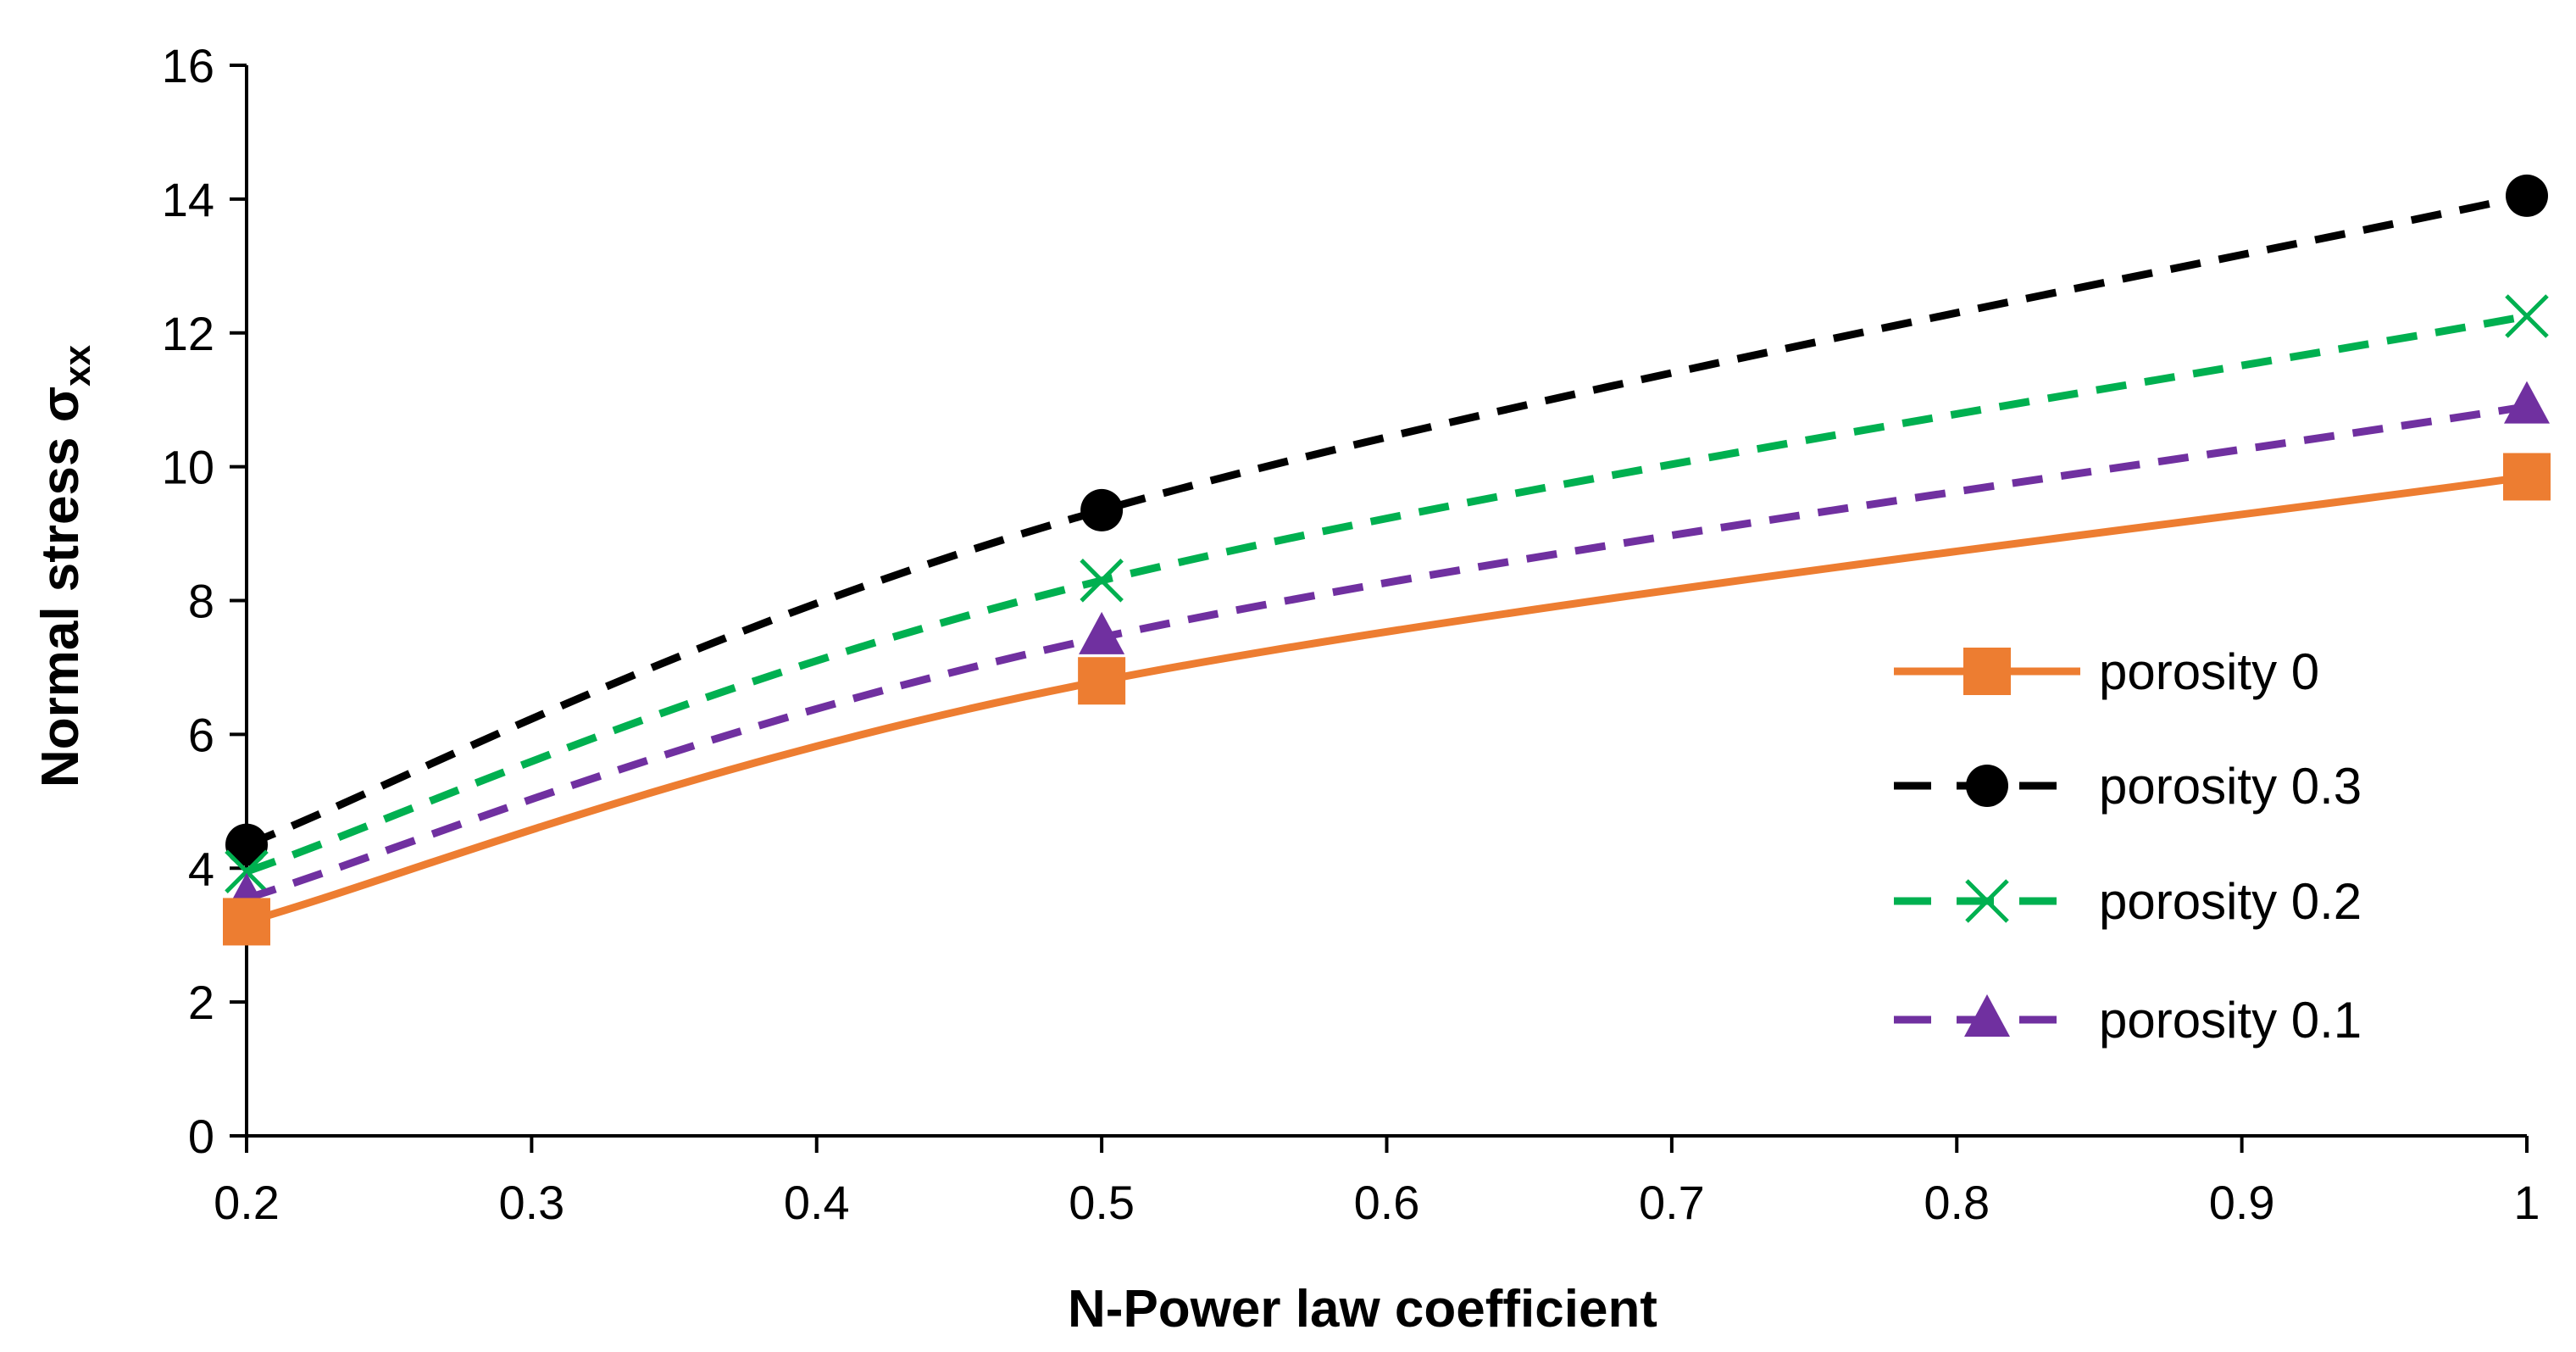 This screenshot has height=1352, width=2576. What do you see at coordinates (201, 868) in the screenshot?
I see `y-tick-label: 4` at bounding box center [201, 868].